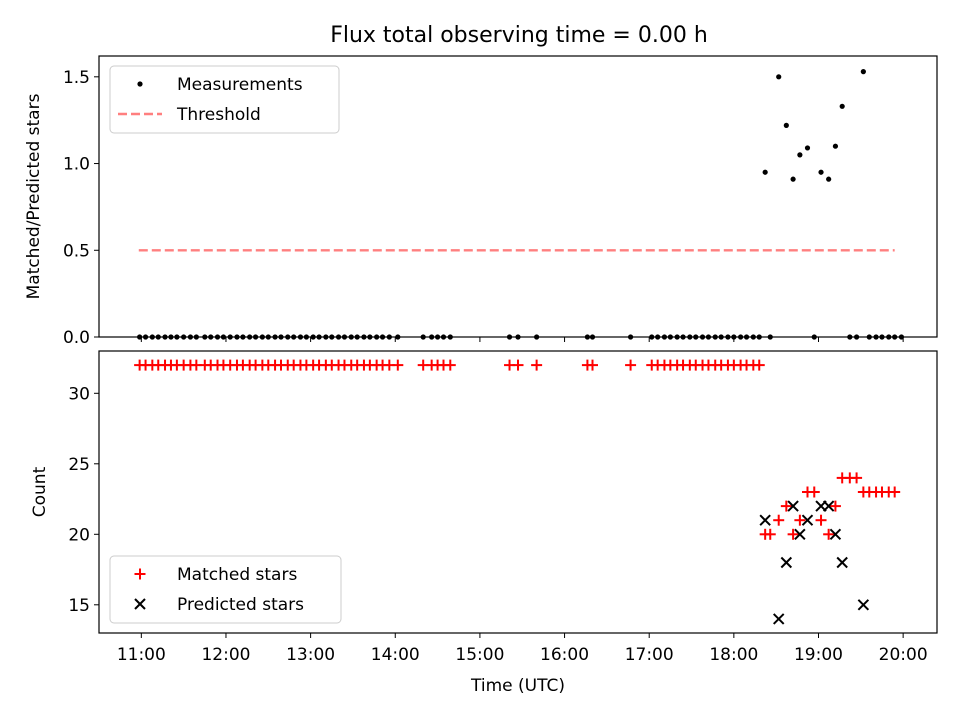 This screenshot has height=720, width=960. What do you see at coordinates (395, 655) in the screenshot?
I see `x-tick-label: 14:00` at bounding box center [395, 655].